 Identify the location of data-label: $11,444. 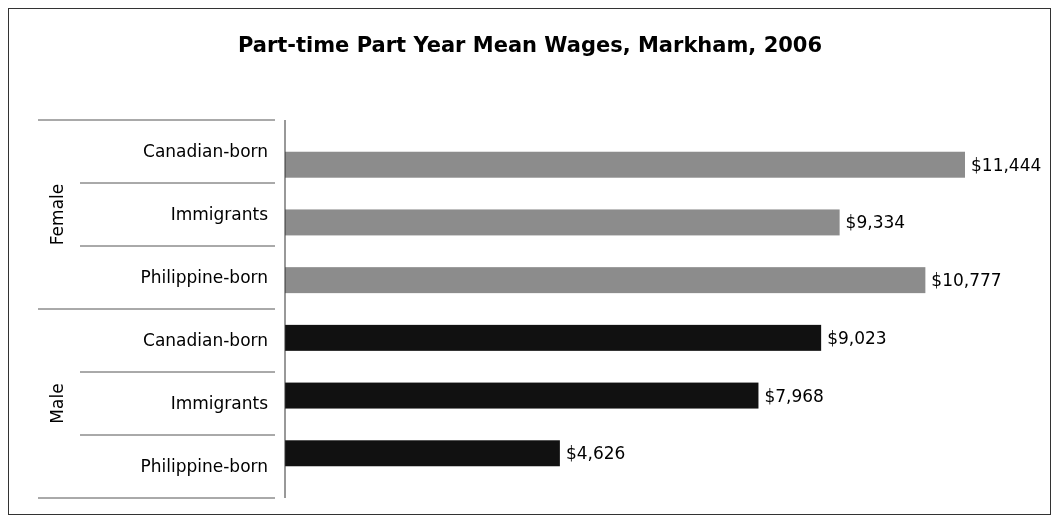
(1006, 164).